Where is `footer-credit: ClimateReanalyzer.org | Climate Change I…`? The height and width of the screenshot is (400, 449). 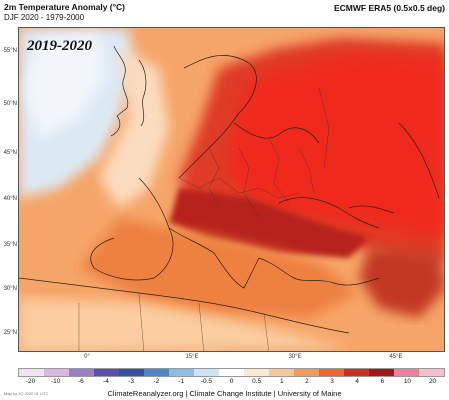
footer-credit: ClimateReanalyzer.org | Climate Change I… is located at coordinates (224, 393).